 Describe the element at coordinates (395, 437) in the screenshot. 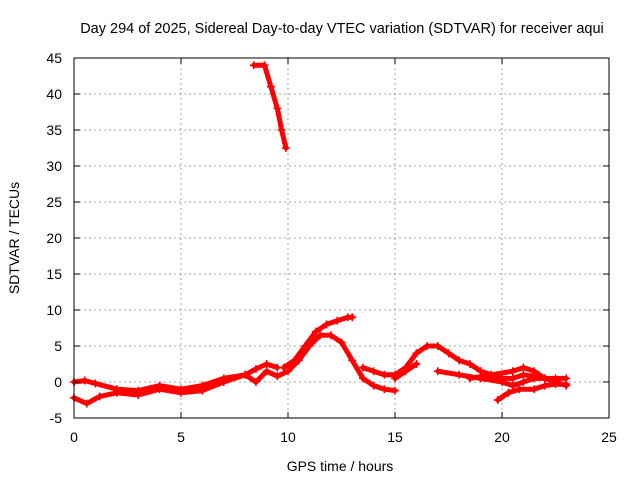

I see `x-tick-label: 15` at that location.